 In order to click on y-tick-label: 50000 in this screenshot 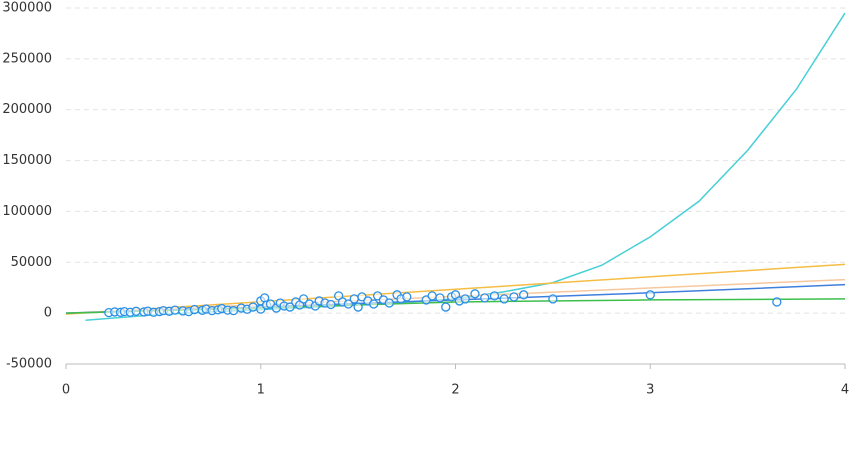, I will do `click(31, 262)`.